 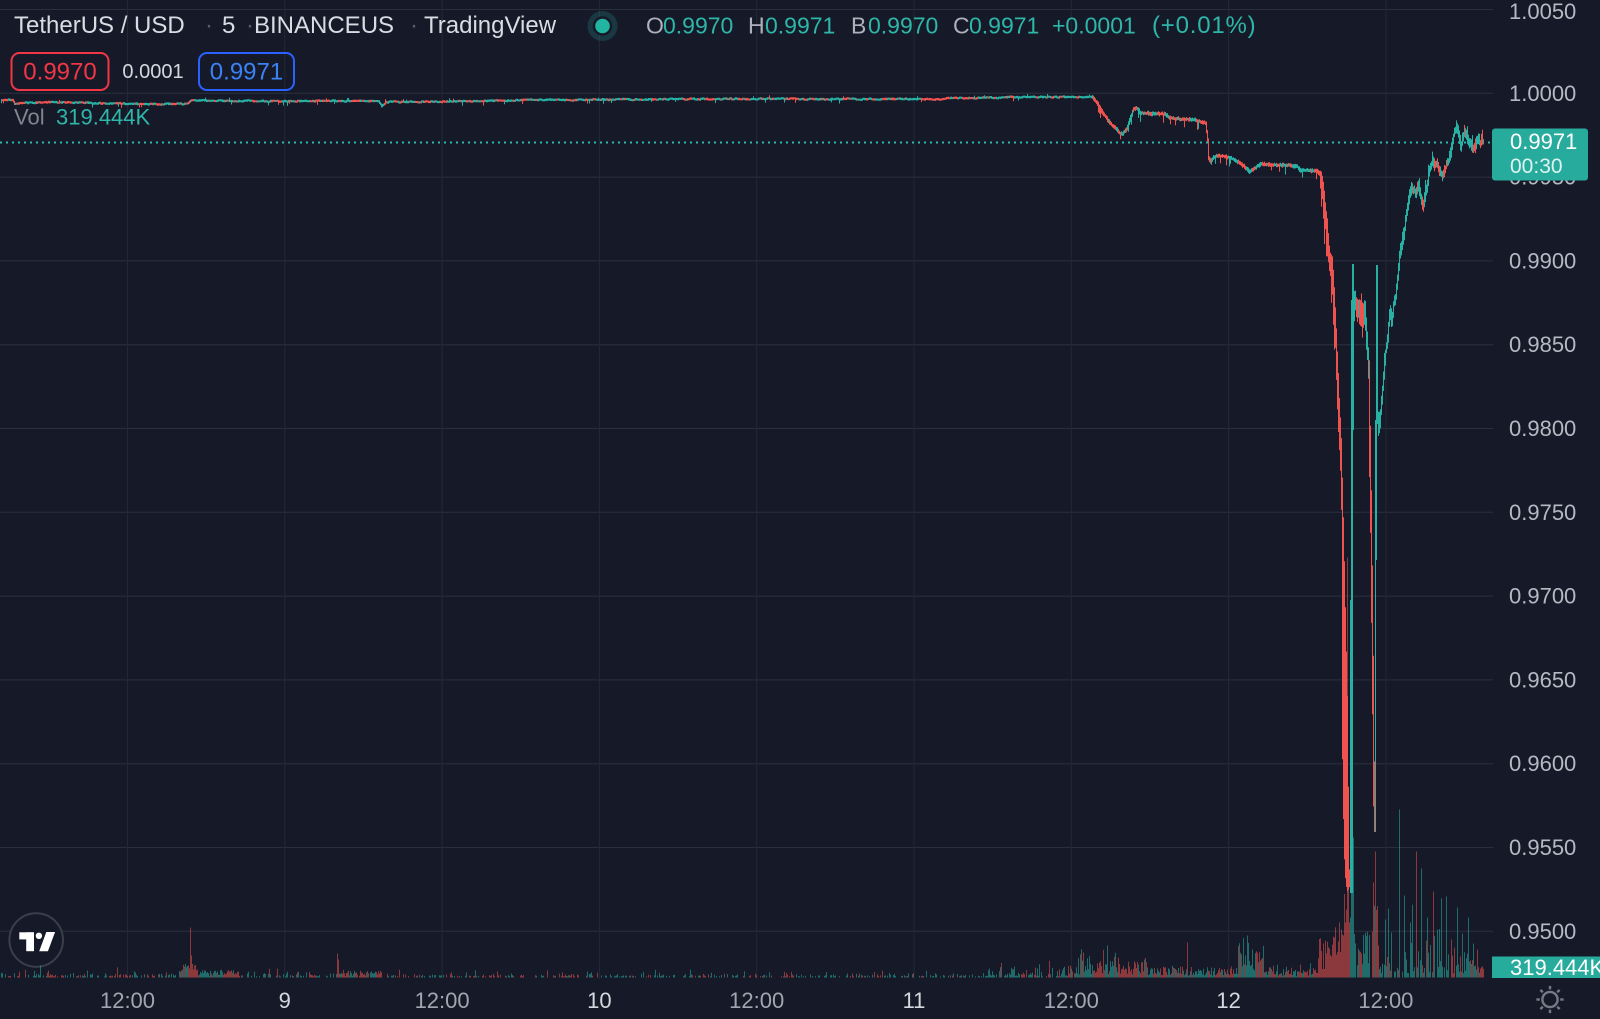 What do you see at coordinates (1228, 1000) in the screenshot?
I see `svg-text: 12` at bounding box center [1228, 1000].